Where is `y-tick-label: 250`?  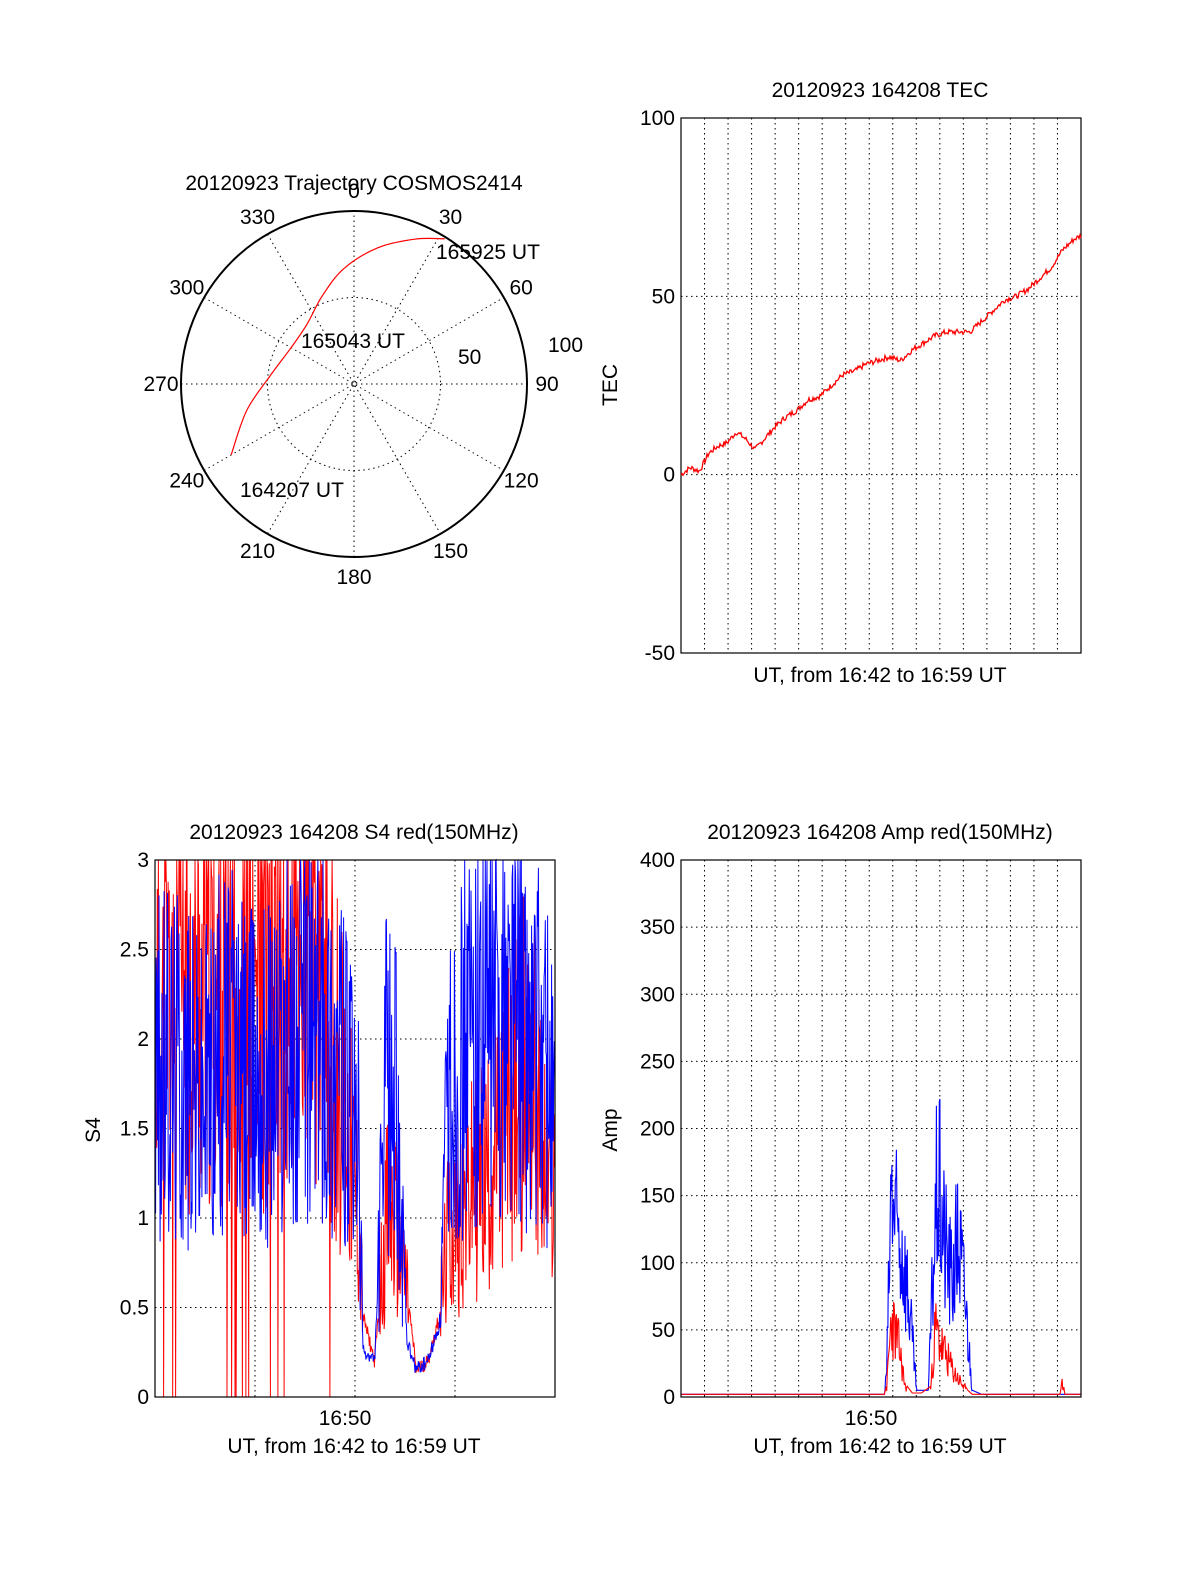
y-tick-label: 250 is located at coordinates (657, 1061).